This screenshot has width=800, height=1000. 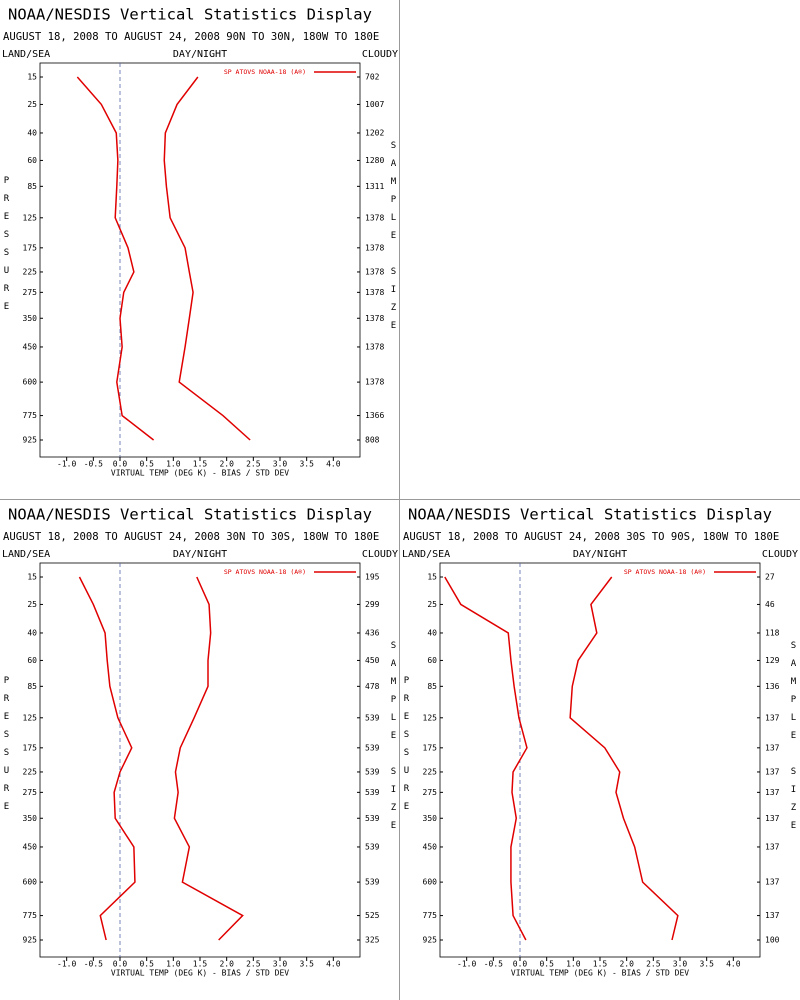 What do you see at coordinates (374, 132) in the screenshot?
I see `sample-size-label: 1202` at bounding box center [374, 132].